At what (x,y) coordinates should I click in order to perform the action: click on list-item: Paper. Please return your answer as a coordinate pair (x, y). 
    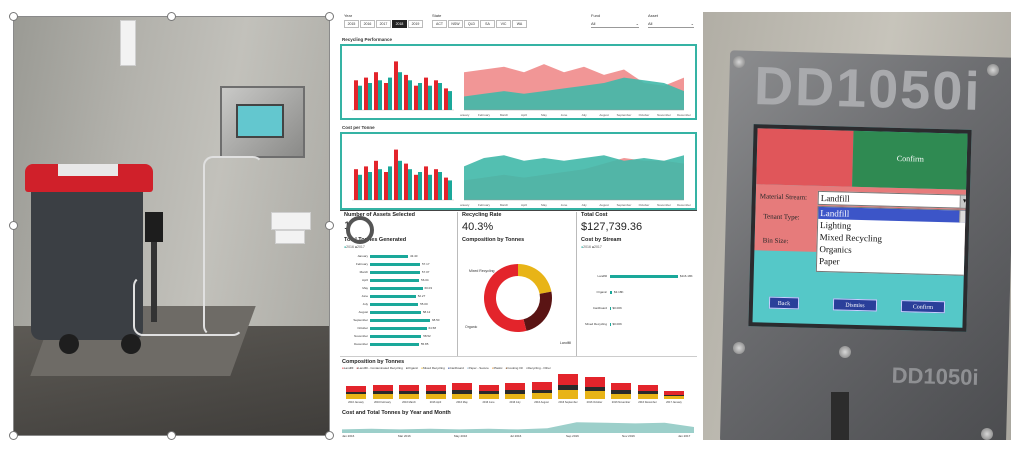
    Looking at the image, I should click on (829, 261).